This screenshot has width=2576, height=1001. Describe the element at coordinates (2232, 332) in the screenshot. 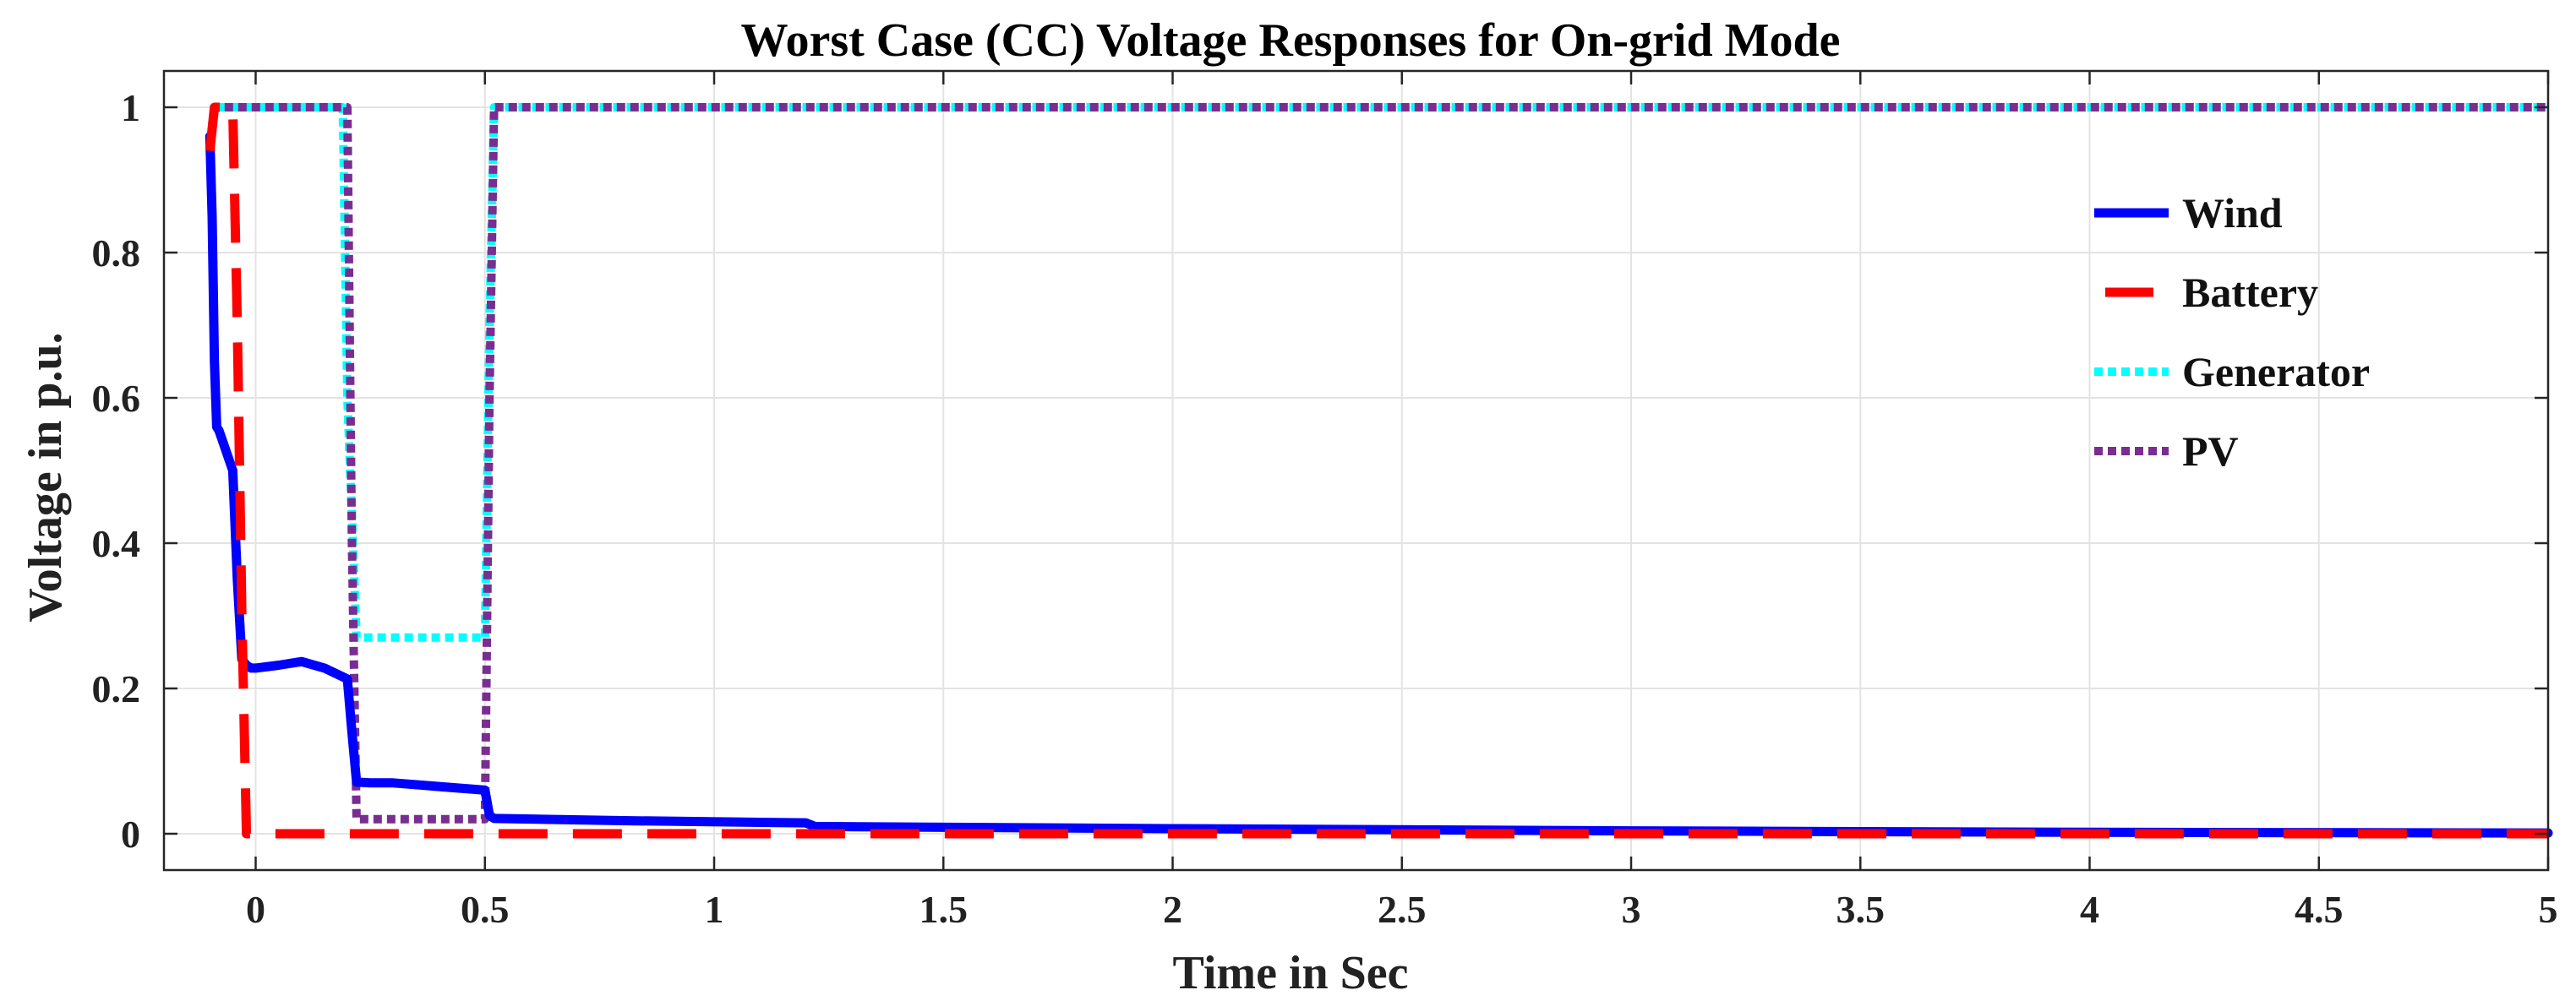

I see `legend: Wind Battery Generator PV` at that location.